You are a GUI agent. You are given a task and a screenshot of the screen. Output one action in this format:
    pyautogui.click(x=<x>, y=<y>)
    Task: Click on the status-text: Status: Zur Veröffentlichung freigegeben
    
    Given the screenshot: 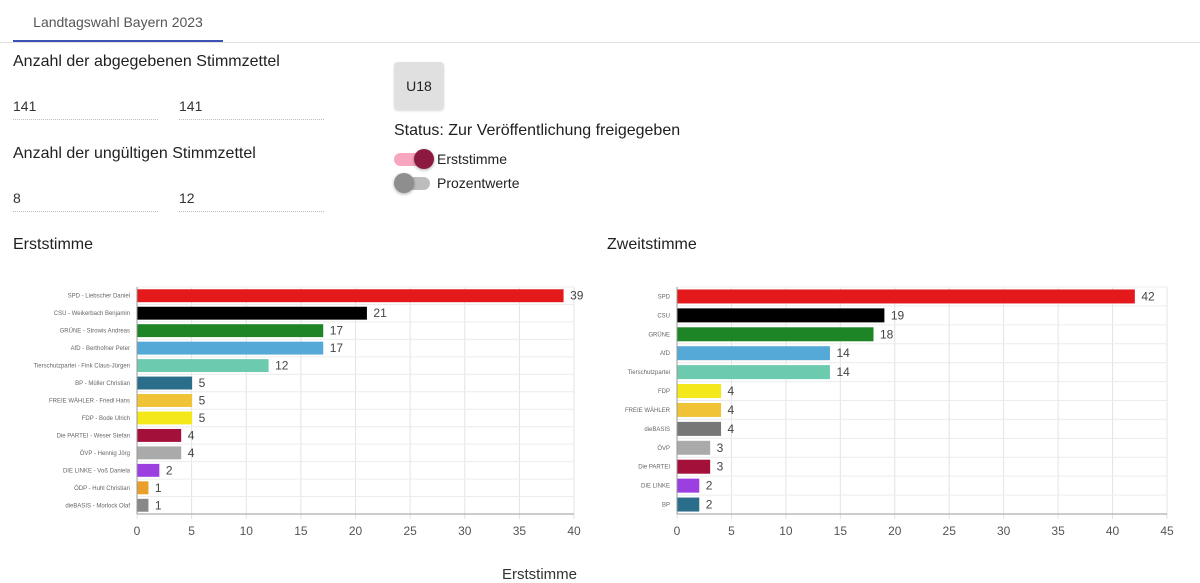 What is the action you would take?
    pyautogui.click(x=537, y=130)
    